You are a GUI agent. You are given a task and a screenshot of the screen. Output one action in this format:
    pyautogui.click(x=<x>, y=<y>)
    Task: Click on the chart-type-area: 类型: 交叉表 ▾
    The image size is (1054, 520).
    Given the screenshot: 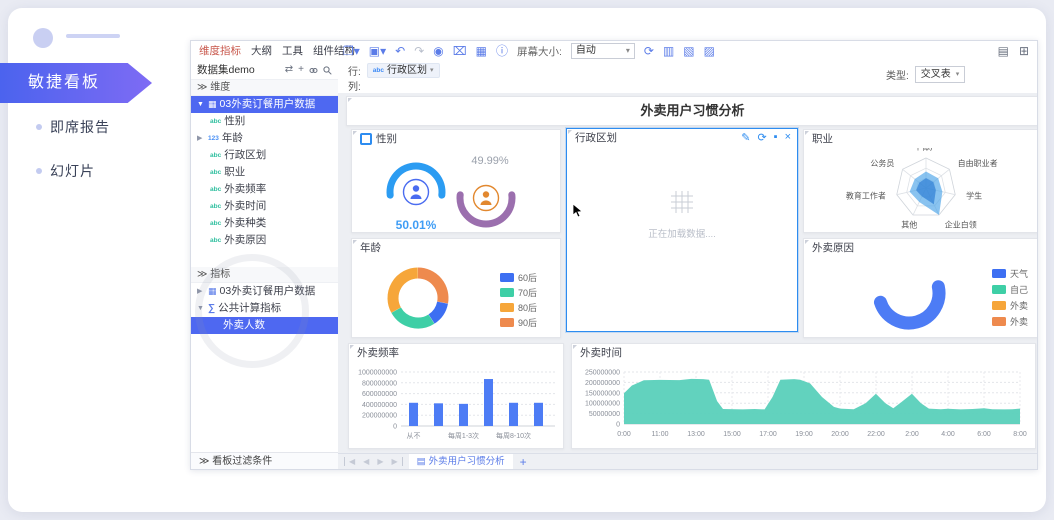 What is the action you would take?
    pyautogui.click(x=926, y=74)
    